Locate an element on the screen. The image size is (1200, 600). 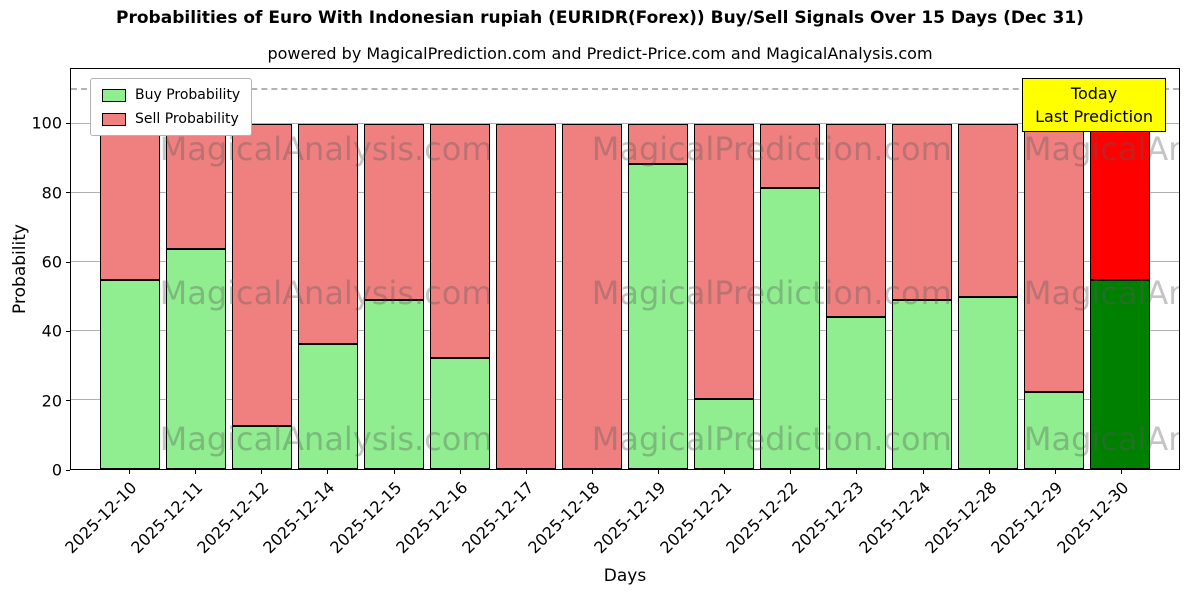
x-axis-label: Days is located at coordinates (625, 576).